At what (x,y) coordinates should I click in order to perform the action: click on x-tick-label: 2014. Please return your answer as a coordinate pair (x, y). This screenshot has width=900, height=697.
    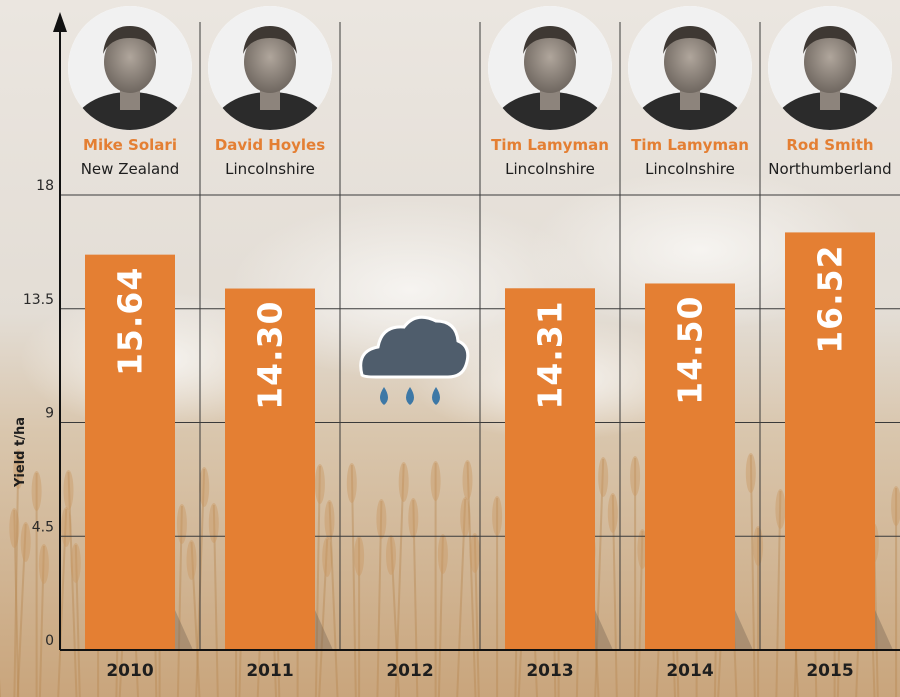
    Looking at the image, I should click on (689, 671).